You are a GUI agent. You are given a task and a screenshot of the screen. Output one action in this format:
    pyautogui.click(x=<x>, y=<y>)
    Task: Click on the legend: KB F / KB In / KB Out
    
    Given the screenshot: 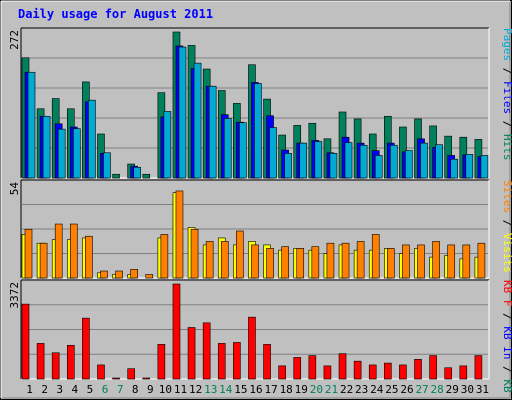 What is the action you would take?
    pyautogui.click(x=506, y=340)
    